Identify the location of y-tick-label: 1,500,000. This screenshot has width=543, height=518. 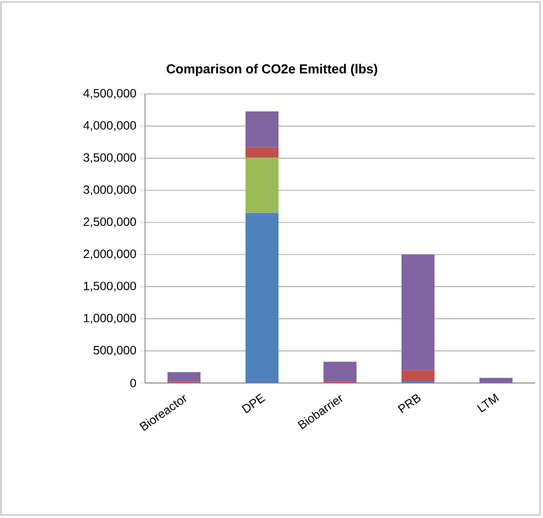
(110, 287).